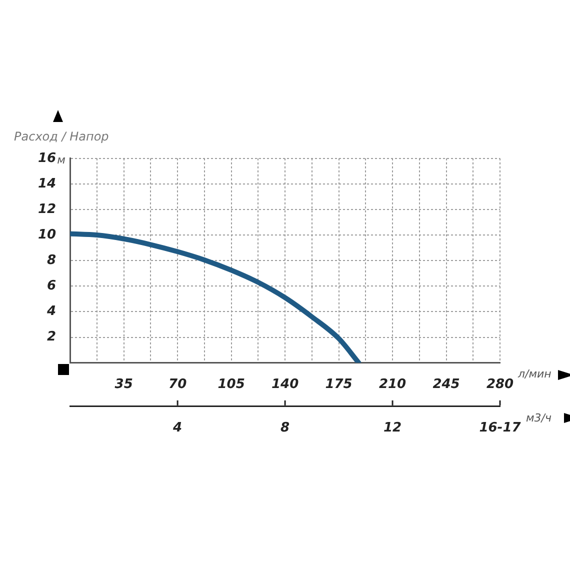  What do you see at coordinates (62, 136) in the screenshot?
I see `chart-title: Расход / Напор` at bounding box center [62, 136].